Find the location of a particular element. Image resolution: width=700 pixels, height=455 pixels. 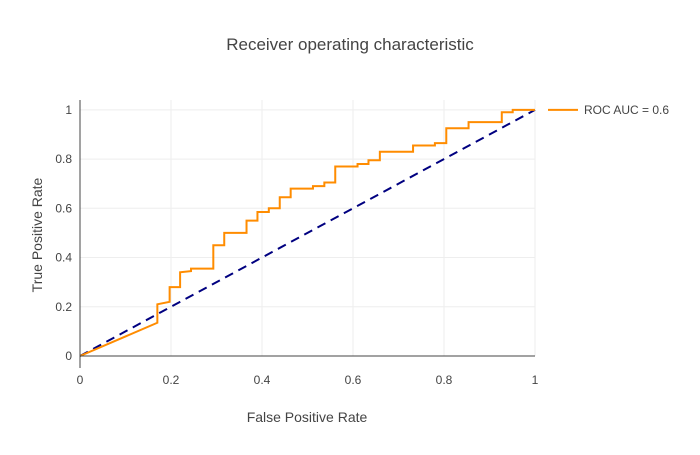

legend-label: ROC AUC = 0.6 is located at coordinates (626, 110).